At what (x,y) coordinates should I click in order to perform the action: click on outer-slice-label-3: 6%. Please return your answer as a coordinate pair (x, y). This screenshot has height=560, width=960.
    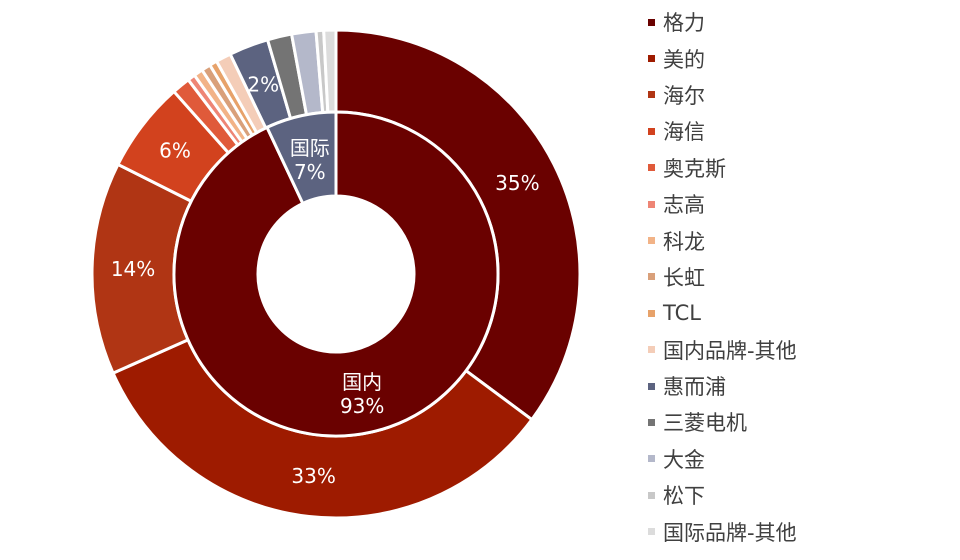
    Looking at the image, I should click on (175, 150).